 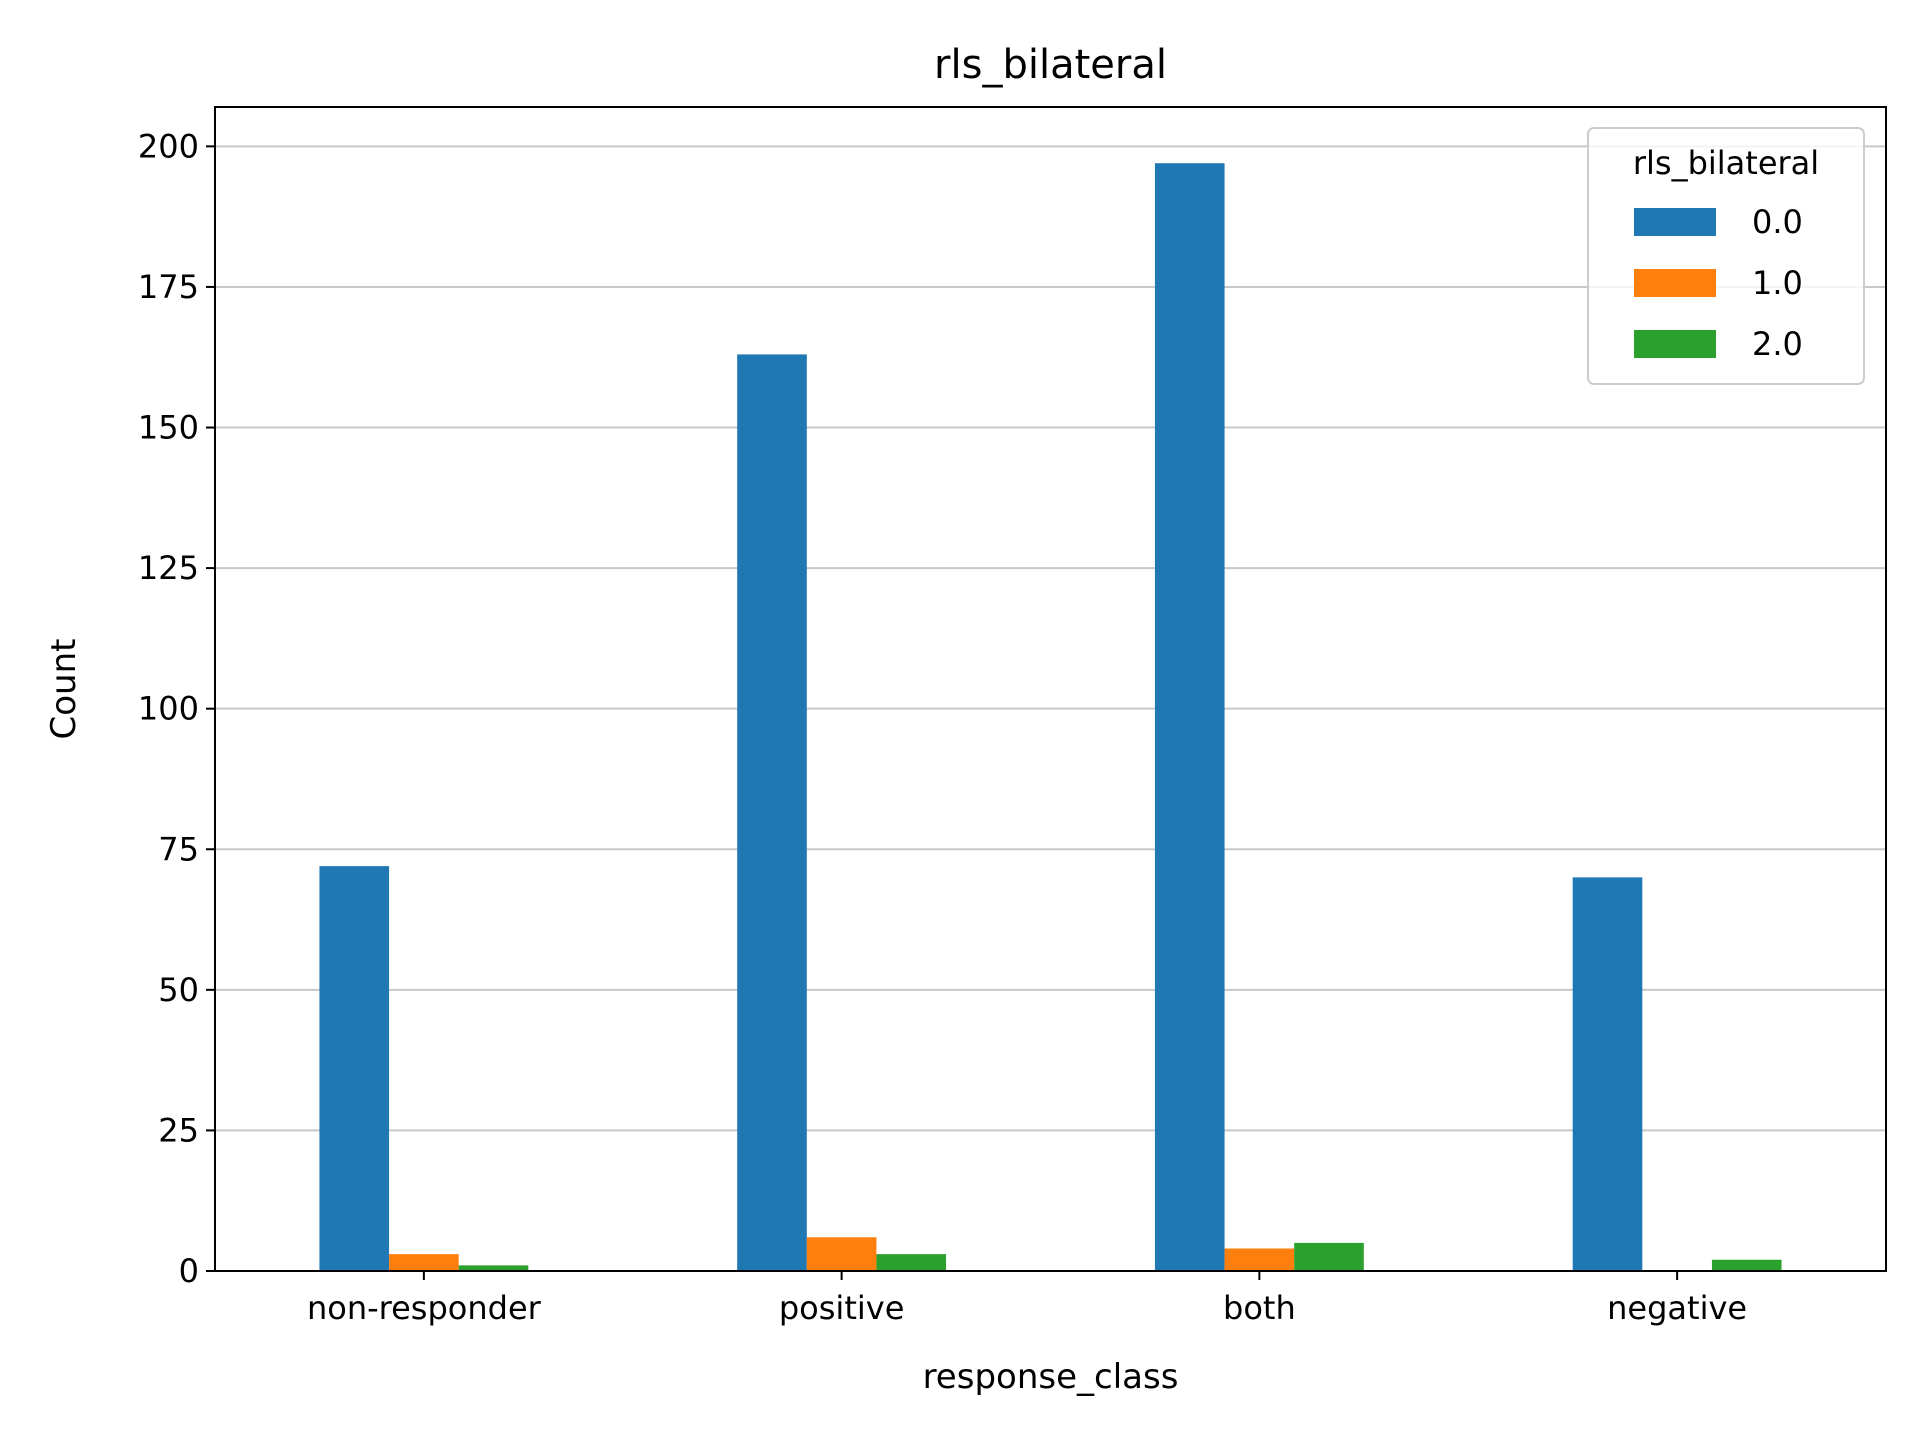 I want to click on legend-title: rls_bilateral, so click(x=1726, y=163).